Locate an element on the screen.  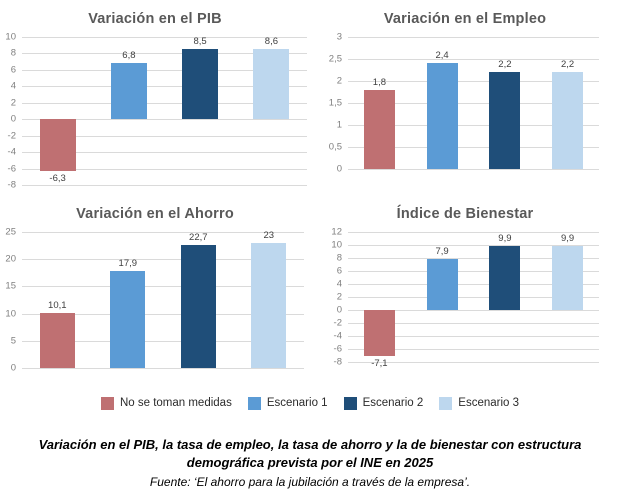
y-axis-tick-label: 3 is located at coordinates (339, 37).